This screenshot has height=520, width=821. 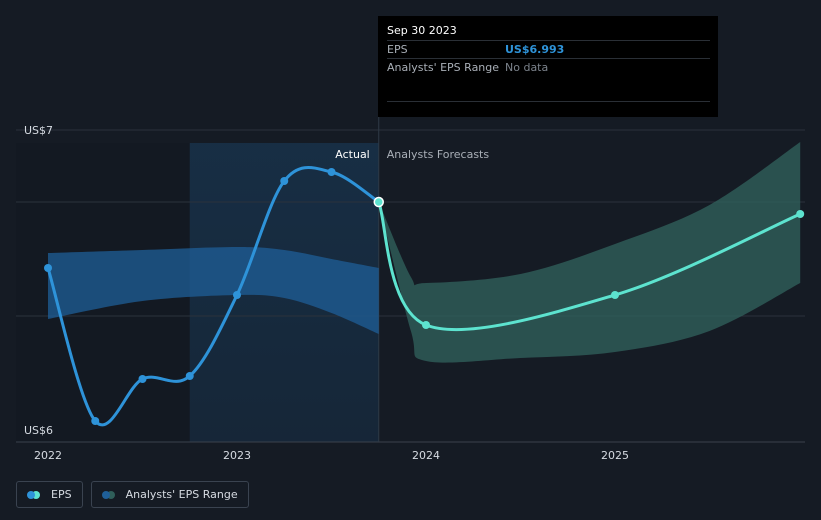 I want to click on tooltip-range-row: Analysts' EPS Range No data, so click(x=548, y=67).